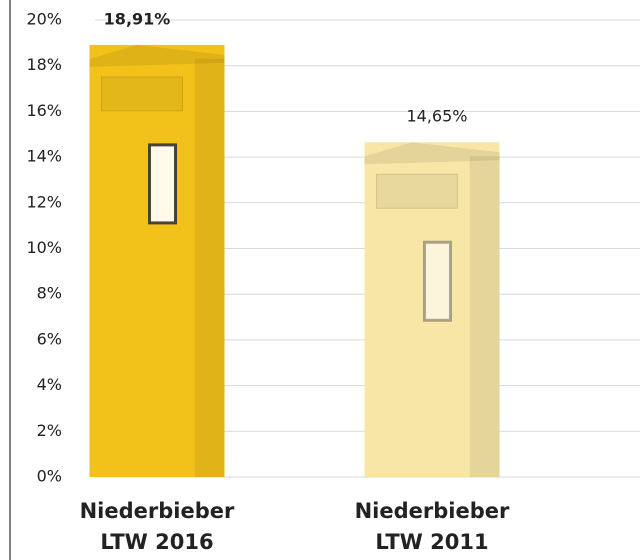 Image resolution: width=644 pixels, height=560 pixels. What do you see at coordinates (436, 116) in the screenshot?
I see `value-label: 14,65%` at bounding box center [436, 116].